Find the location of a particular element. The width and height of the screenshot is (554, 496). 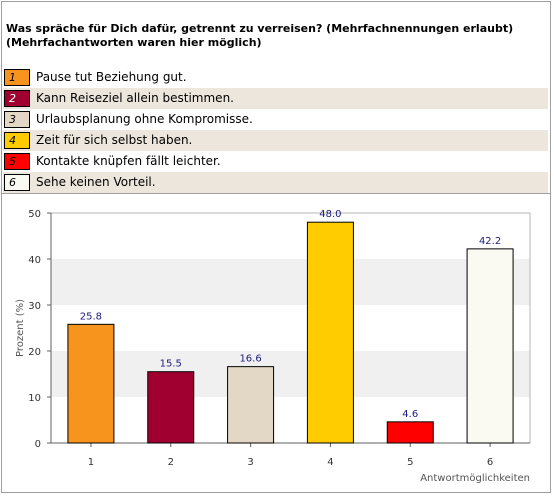

x-axis-label: Antwortmöglichkeiten is located at coordinates (475, 478).